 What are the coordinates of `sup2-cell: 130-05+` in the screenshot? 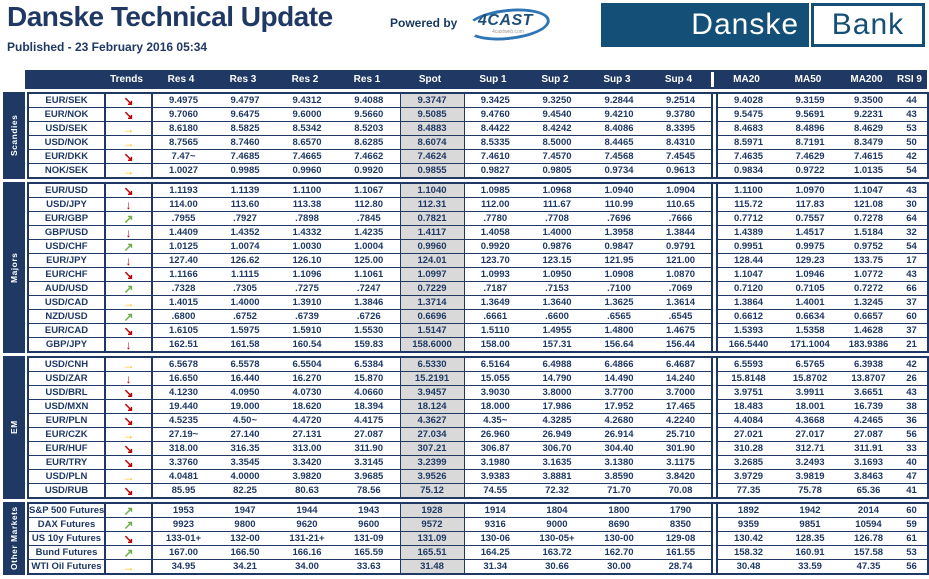 It's located at (557, 538).